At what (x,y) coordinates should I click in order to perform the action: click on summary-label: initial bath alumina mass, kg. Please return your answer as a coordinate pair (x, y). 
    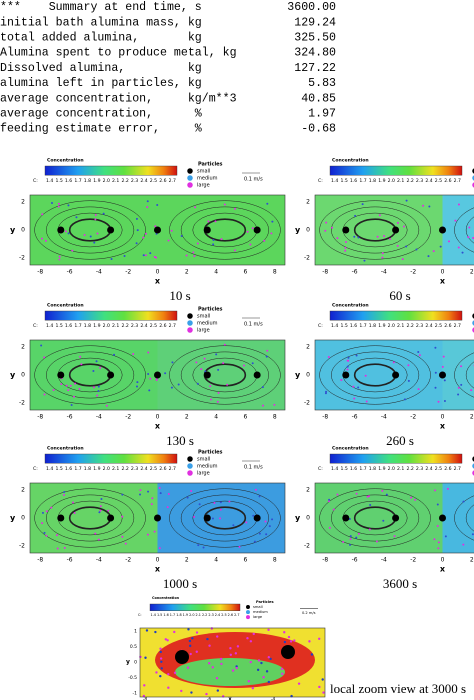
    Looking at the image, I should click on (101, 22).